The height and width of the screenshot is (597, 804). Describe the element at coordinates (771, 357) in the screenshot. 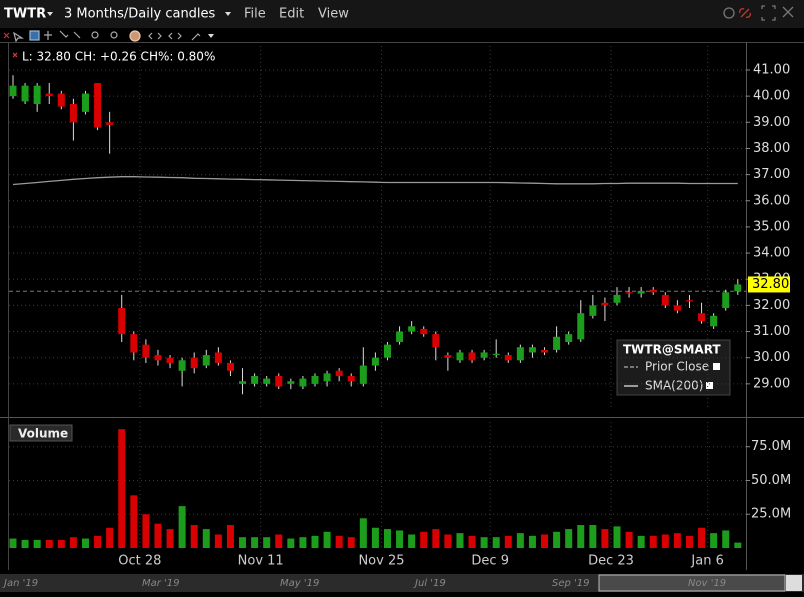

I see `y-tick-label: 30.00` at that location.